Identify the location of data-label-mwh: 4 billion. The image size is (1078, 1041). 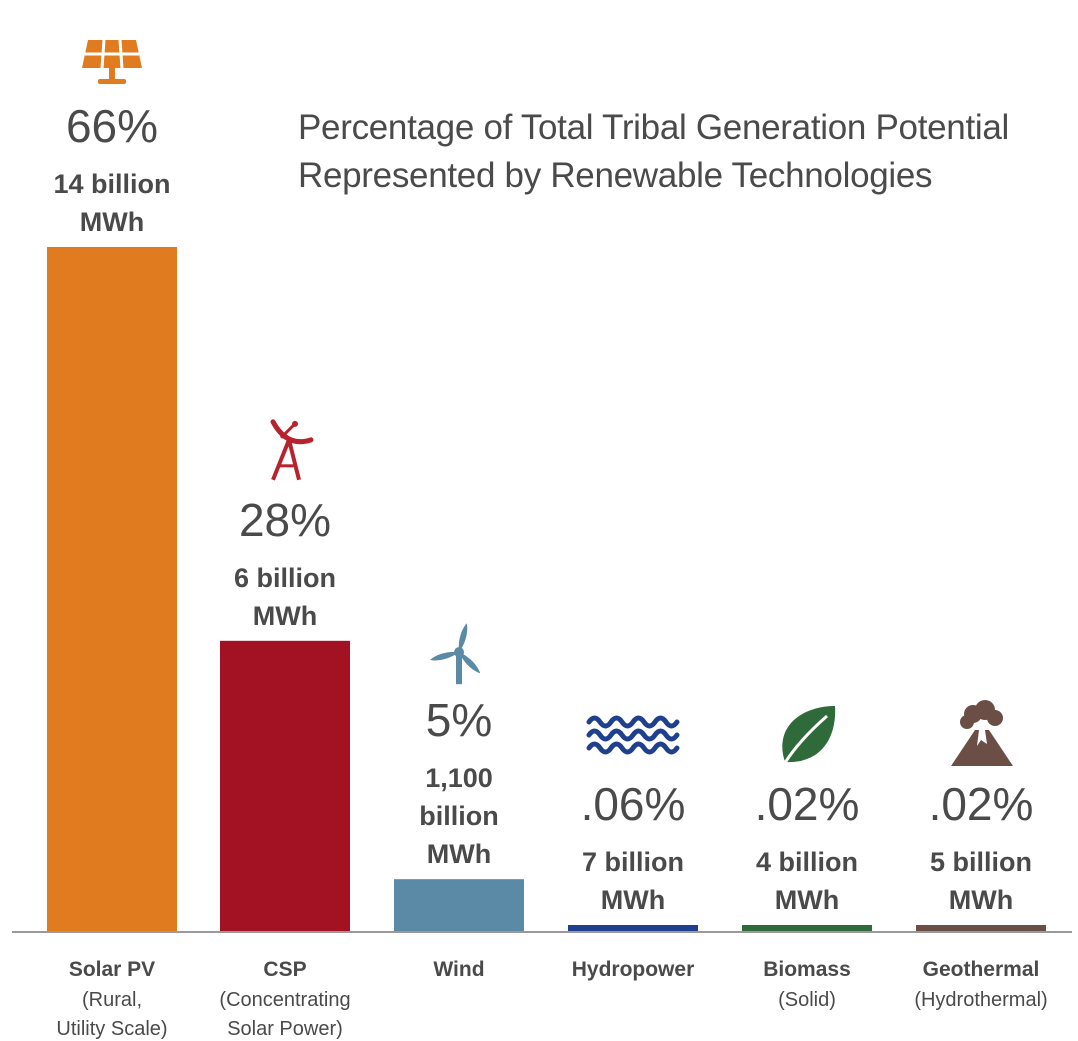
(807, 862).